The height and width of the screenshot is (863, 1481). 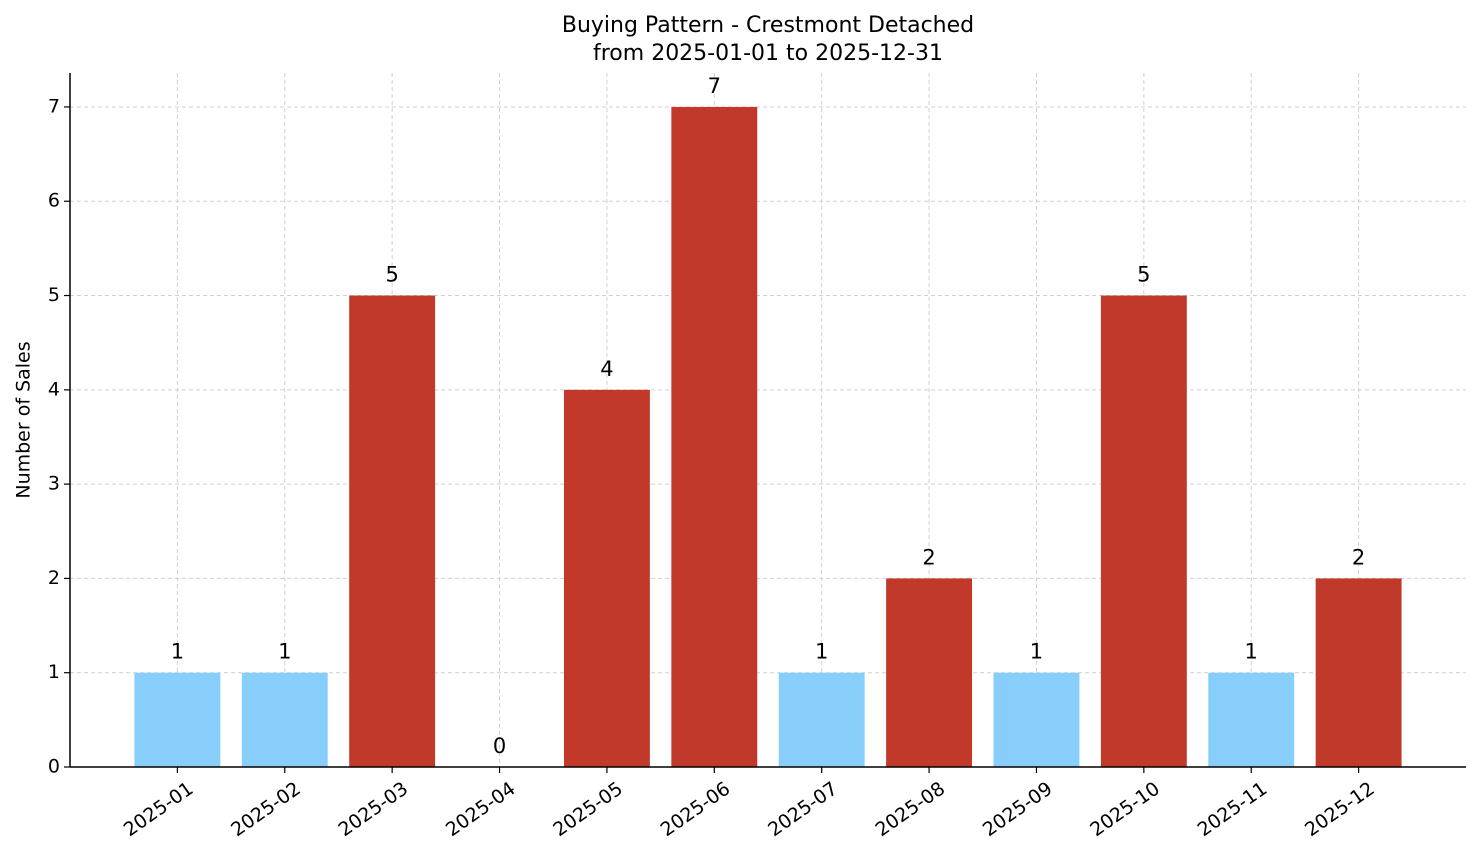 I want to click on x-tick-label: 2025-02, so click(x=266, y=810).